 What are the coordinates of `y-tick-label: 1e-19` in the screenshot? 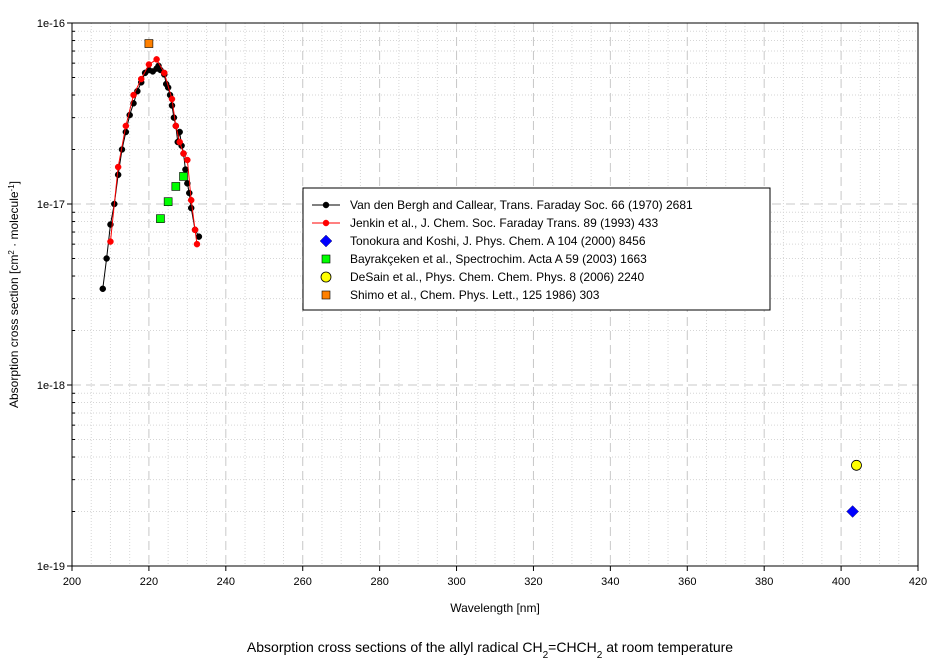 It's located at (51, 567).